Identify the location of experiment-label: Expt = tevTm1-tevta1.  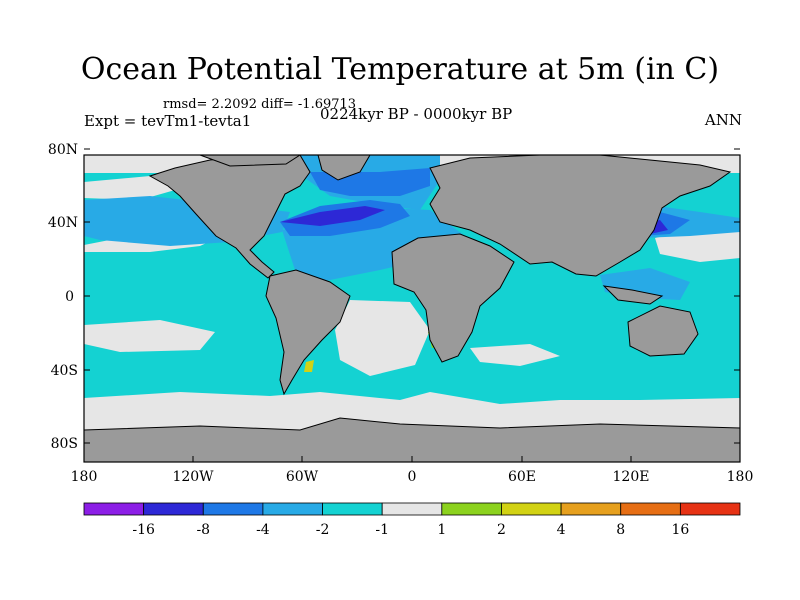
(168, 121).